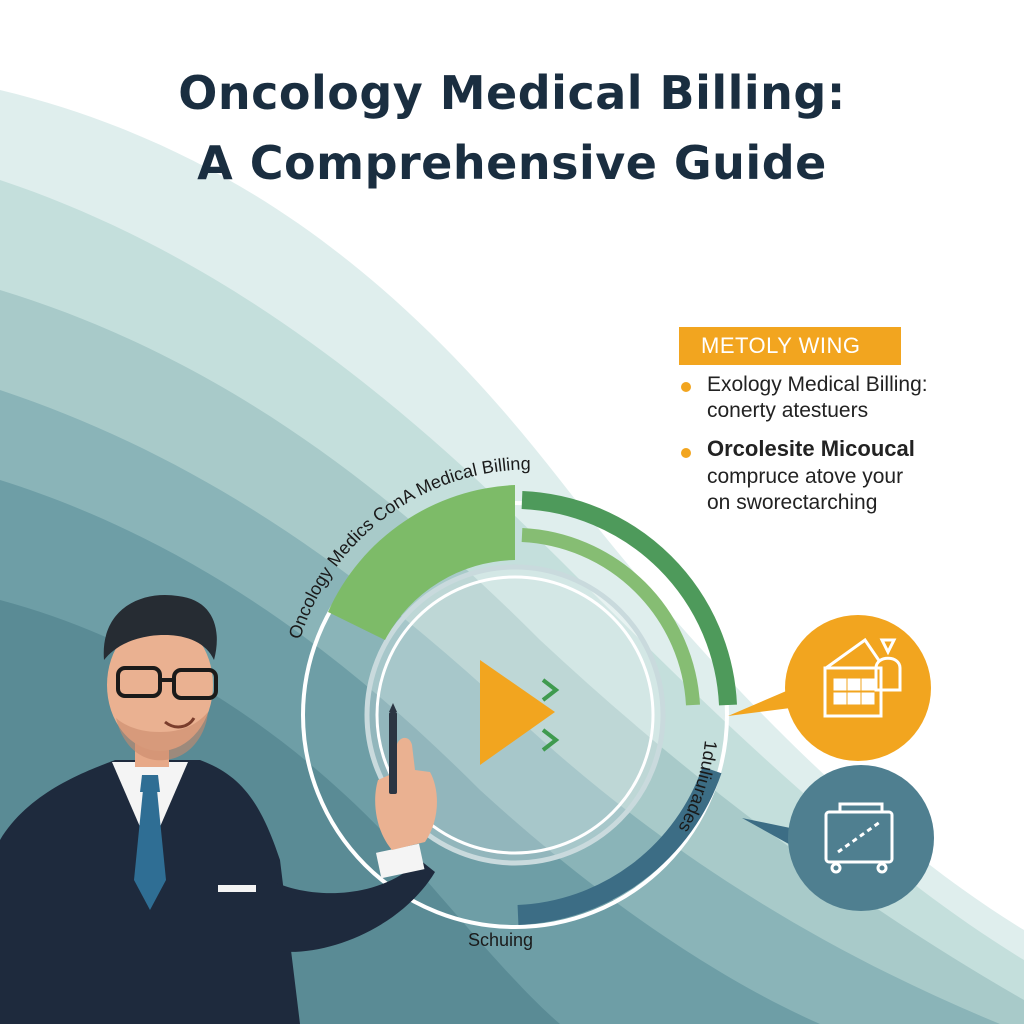 The width and height of the screenshot is (1024, 1024). Describe the element at coordinates (619, 845) in the screenshot. I see `arc-segment-teal` at that location.